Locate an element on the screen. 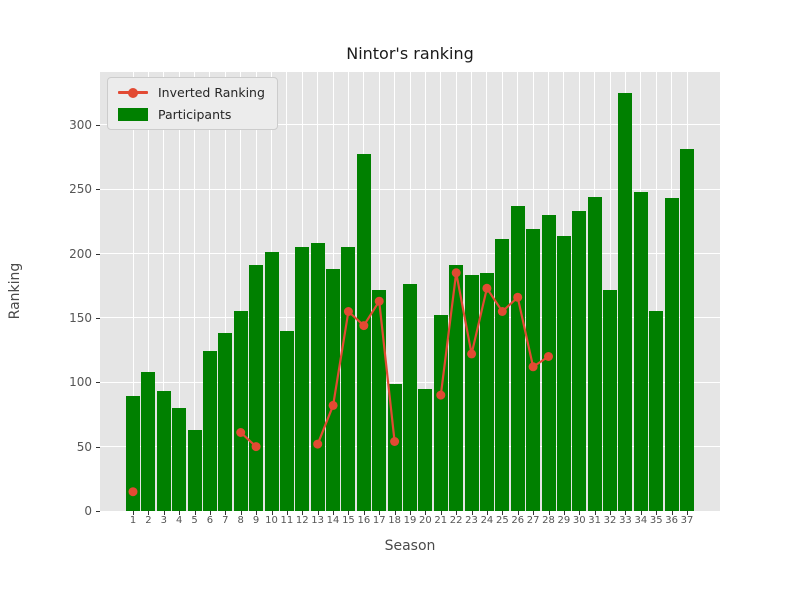 This screenshot has width=800, height=600. x-tick-label-8: 8 is located at coordinates (240, 520).